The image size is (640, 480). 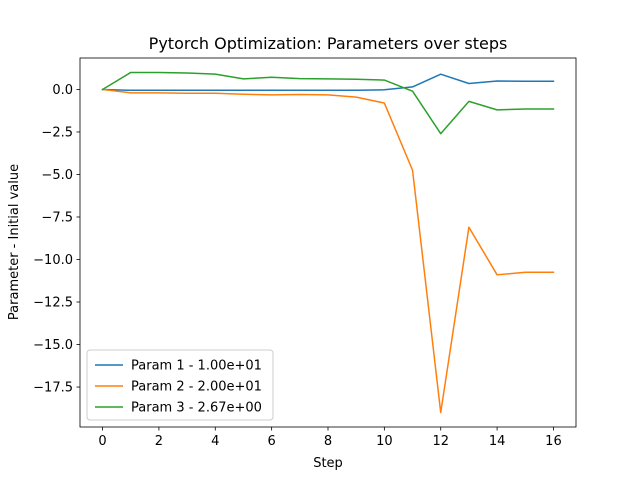 I want to click on x-tick-label: 8, so click(x=328, y=441).